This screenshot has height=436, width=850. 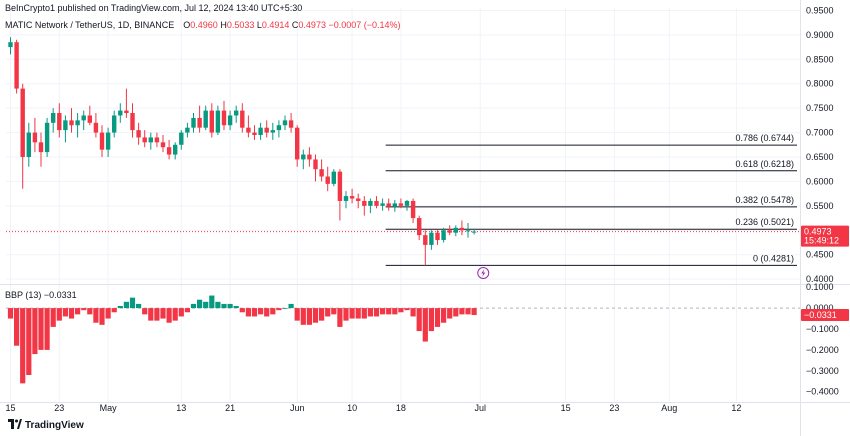 What do you see at coordinates (820, 10) in the screenshot?
I see `price-axis-label: 0.9500` at bounding box center [820, 10].